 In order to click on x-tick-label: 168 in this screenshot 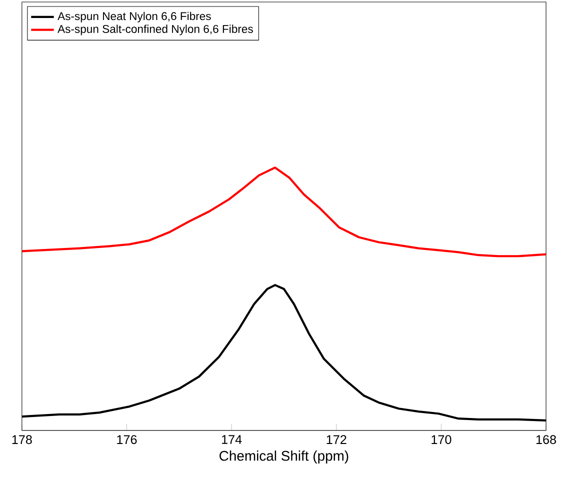, I will do `click(546, 439)`.